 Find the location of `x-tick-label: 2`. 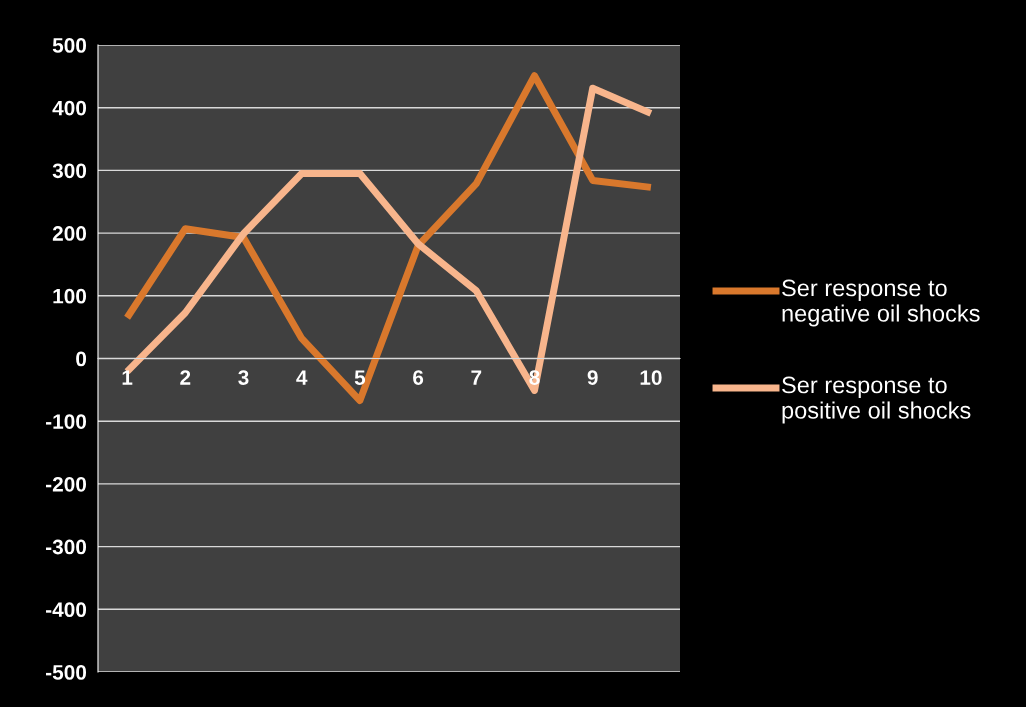

x-tick-label: 2 is located at coordinates (185, 377).